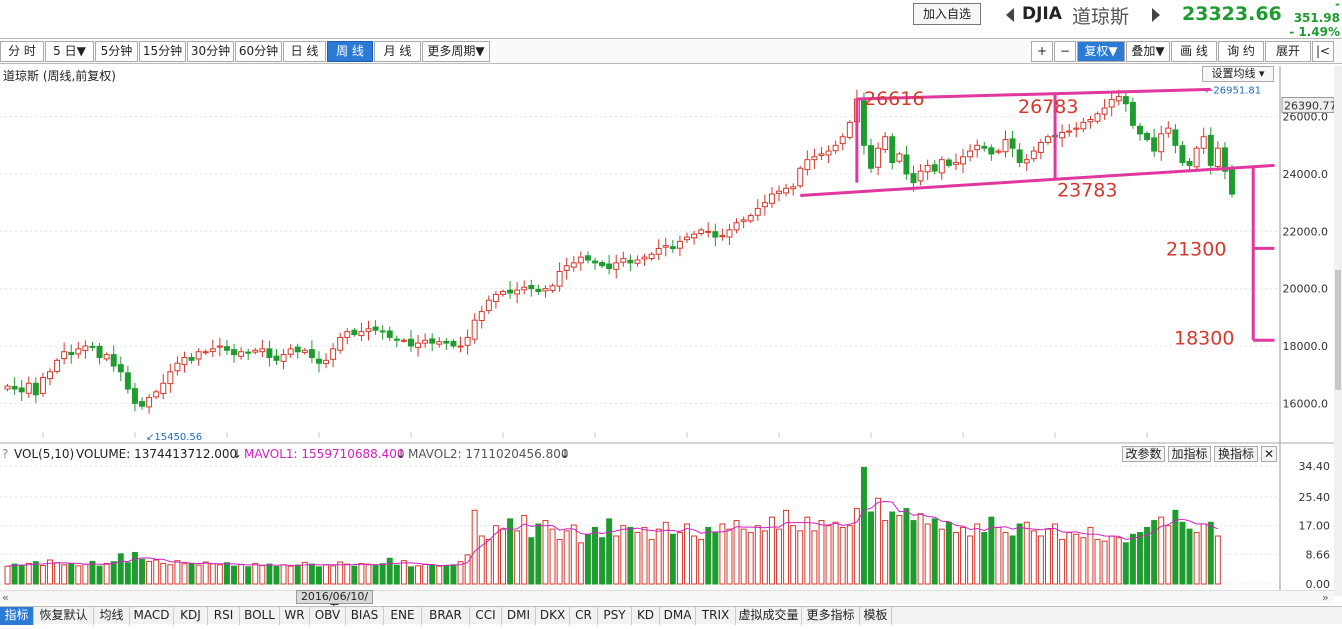 This screenshot has height=629, width=1342. Describe the element at coordinates (260, 616) in the screenshot. I see `indicator-tab: BOLL` at that location.